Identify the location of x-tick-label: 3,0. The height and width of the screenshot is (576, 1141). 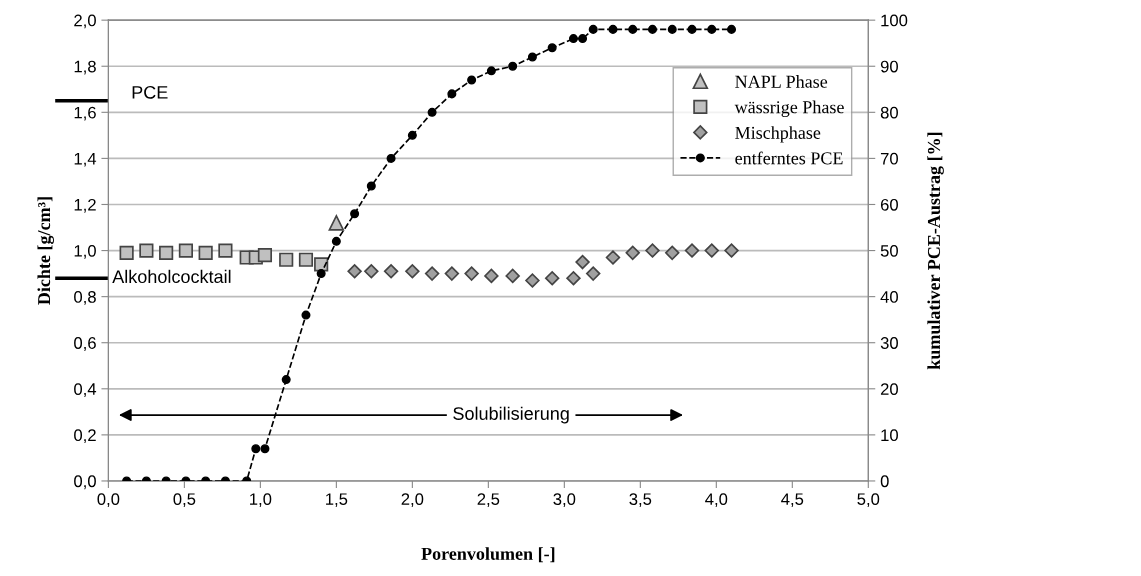
(564, 500).